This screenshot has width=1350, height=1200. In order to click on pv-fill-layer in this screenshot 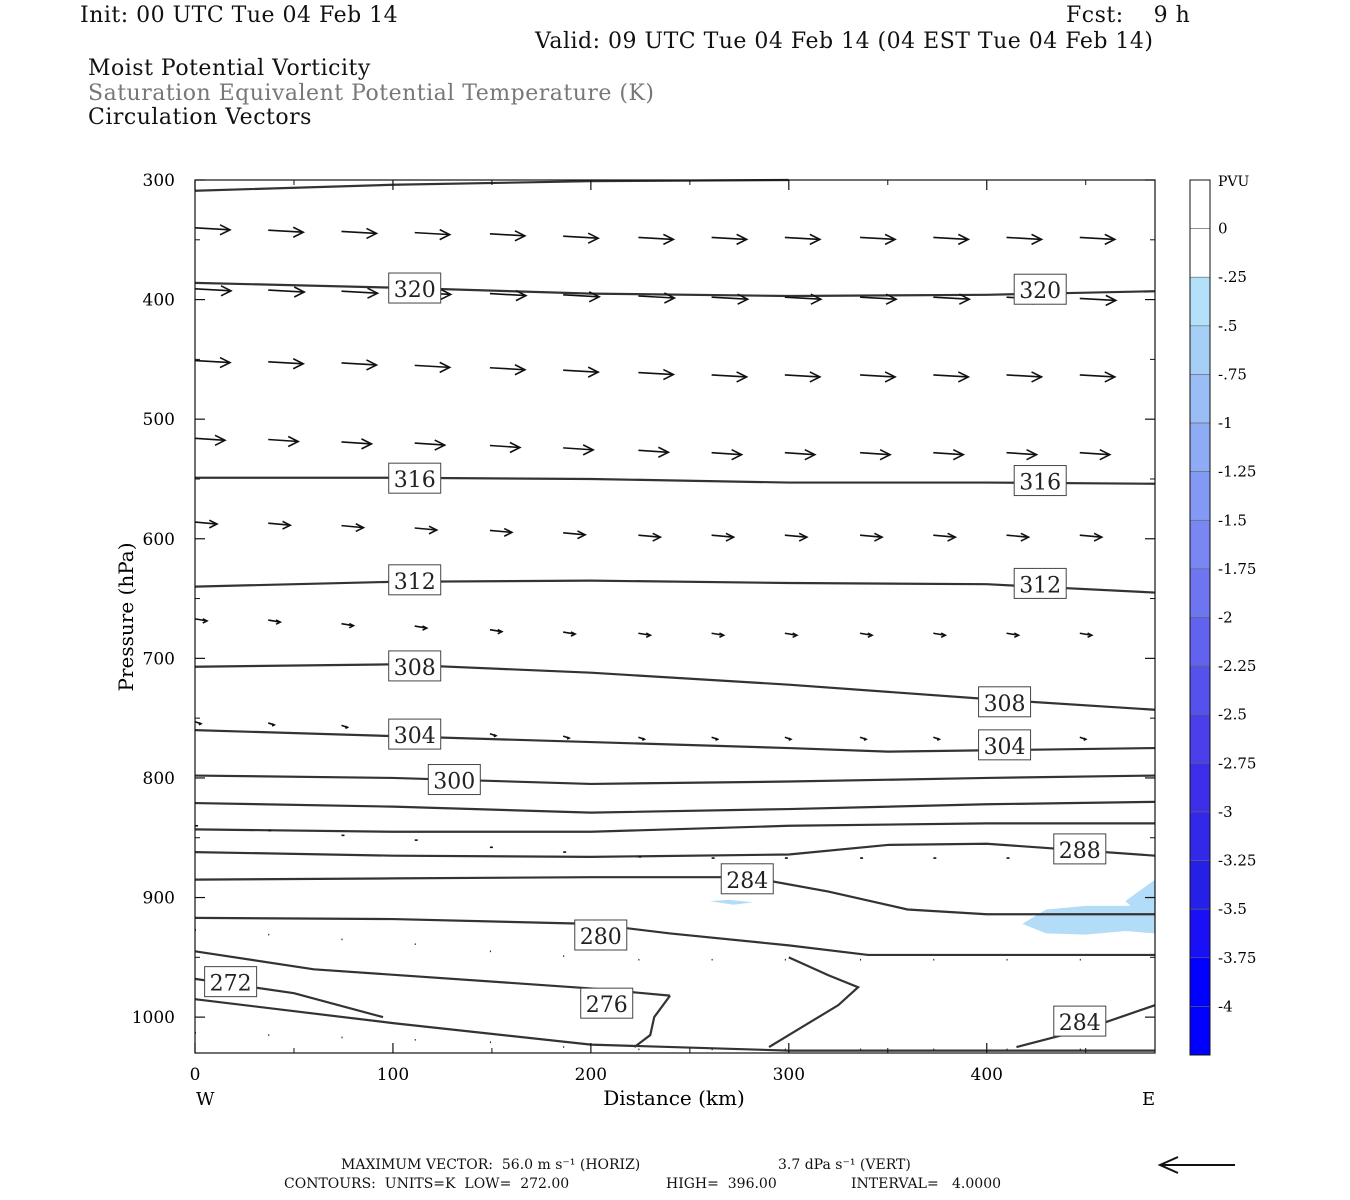, I will do `click(932, 907)`.